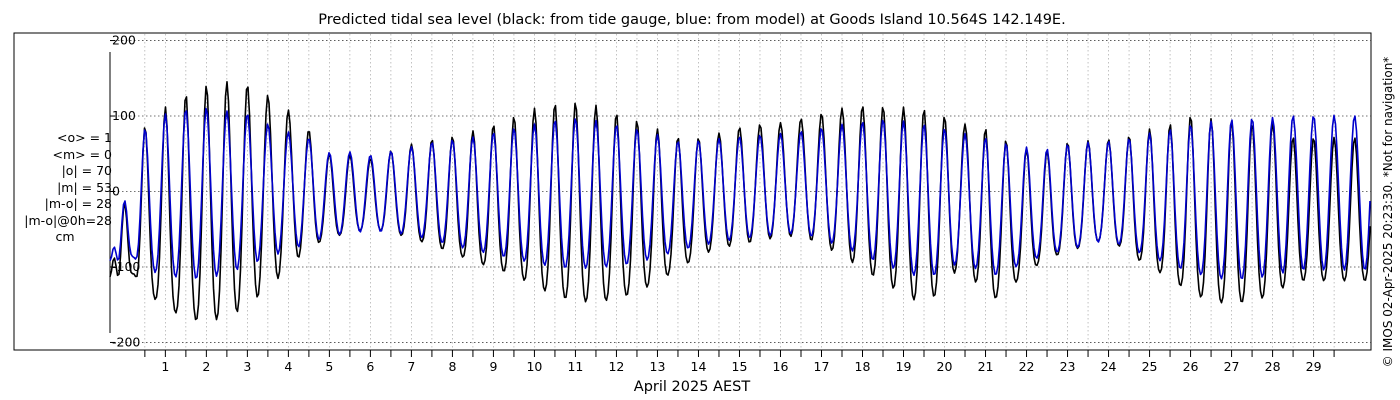 The image size is (1400, 400). Describe the element at coordinates (126, 341) in the screenshot. I see `y-tick-label: -200` at that location.